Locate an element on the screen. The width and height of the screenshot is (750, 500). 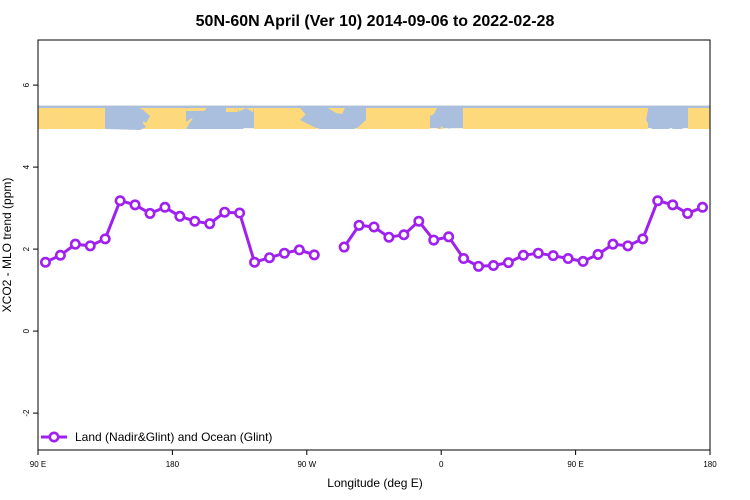
x-axis: 90 E 180 90 W 0 90 E 180 is located at coordinates (373, 459).